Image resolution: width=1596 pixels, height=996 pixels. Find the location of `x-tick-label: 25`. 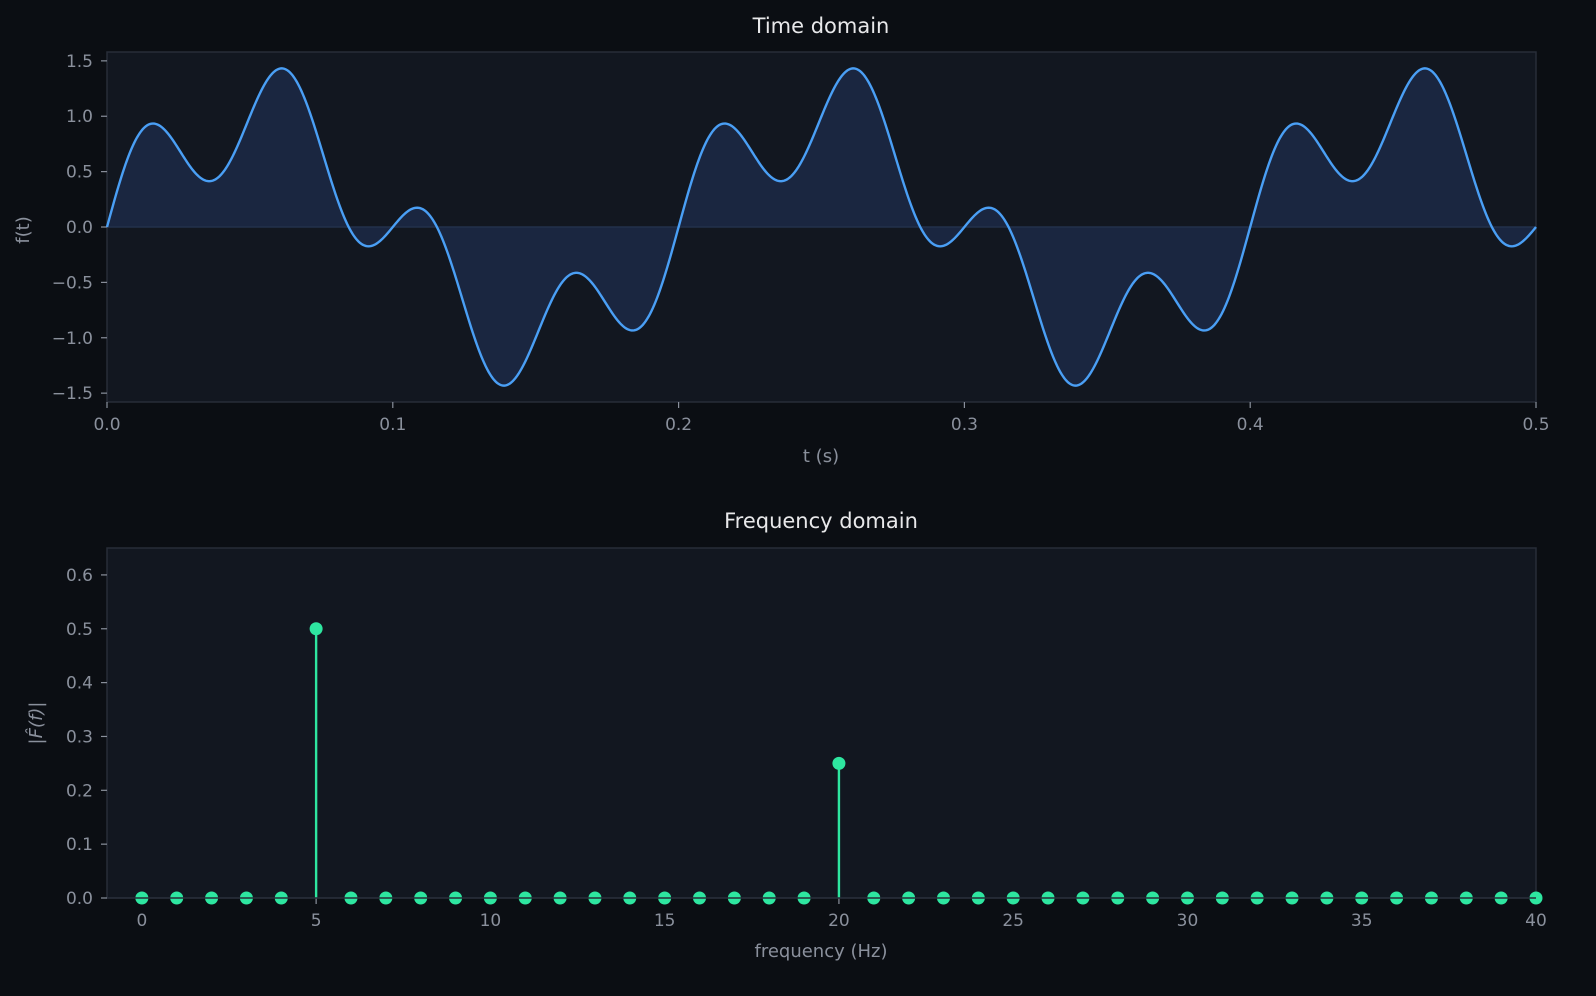

x-tick-label: 25 is located at coordinates (1013, 921).